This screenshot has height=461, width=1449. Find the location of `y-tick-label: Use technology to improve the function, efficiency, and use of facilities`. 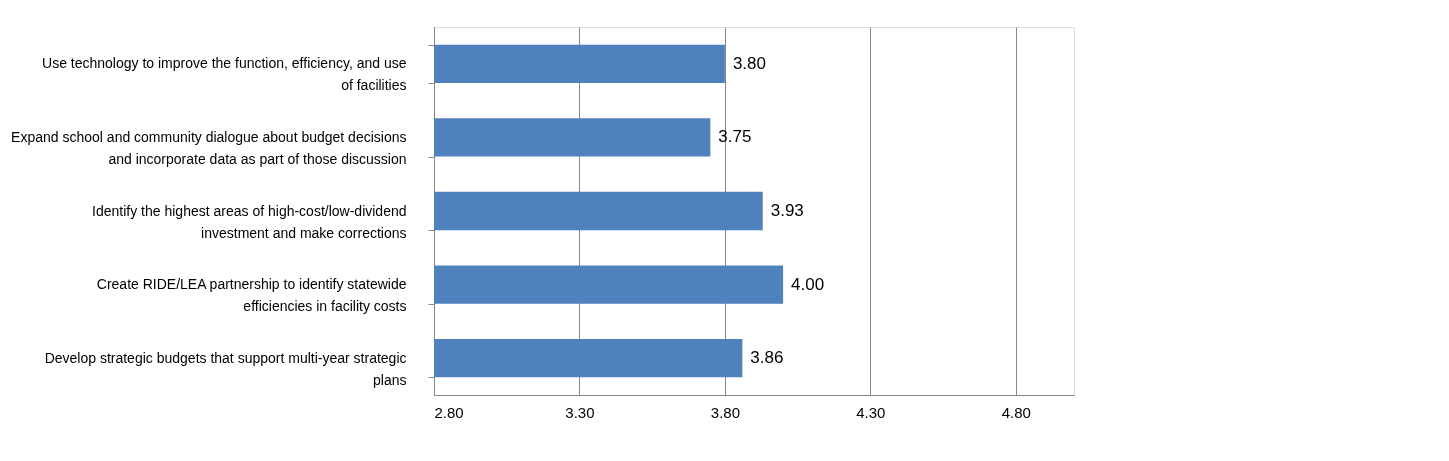

y-tick-label: Use technology to improve the function, efficiency, and use of facilities is located at coordinates (224, 74).